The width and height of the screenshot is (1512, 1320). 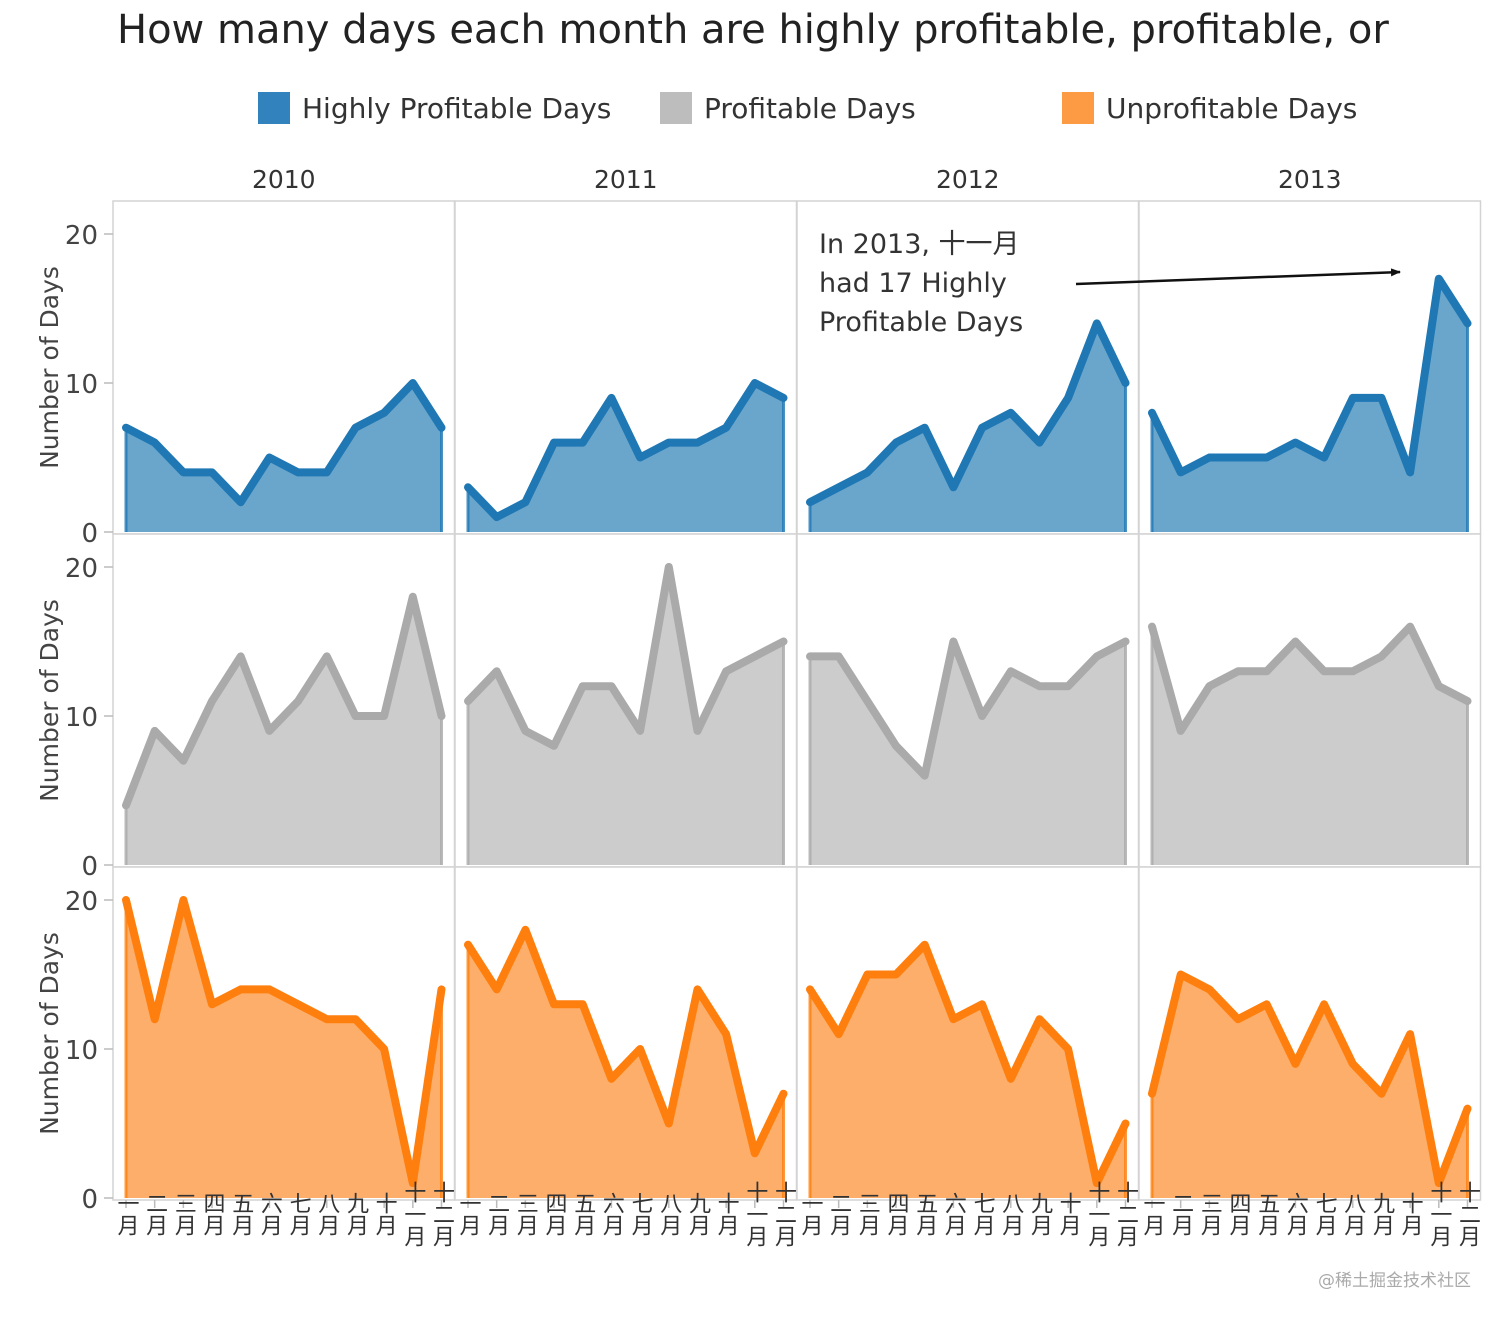 What do you see at coordinates (968, 179) in the screenshot?
I see `facet-header-2012: 2012` at bounding box center [968, 179].